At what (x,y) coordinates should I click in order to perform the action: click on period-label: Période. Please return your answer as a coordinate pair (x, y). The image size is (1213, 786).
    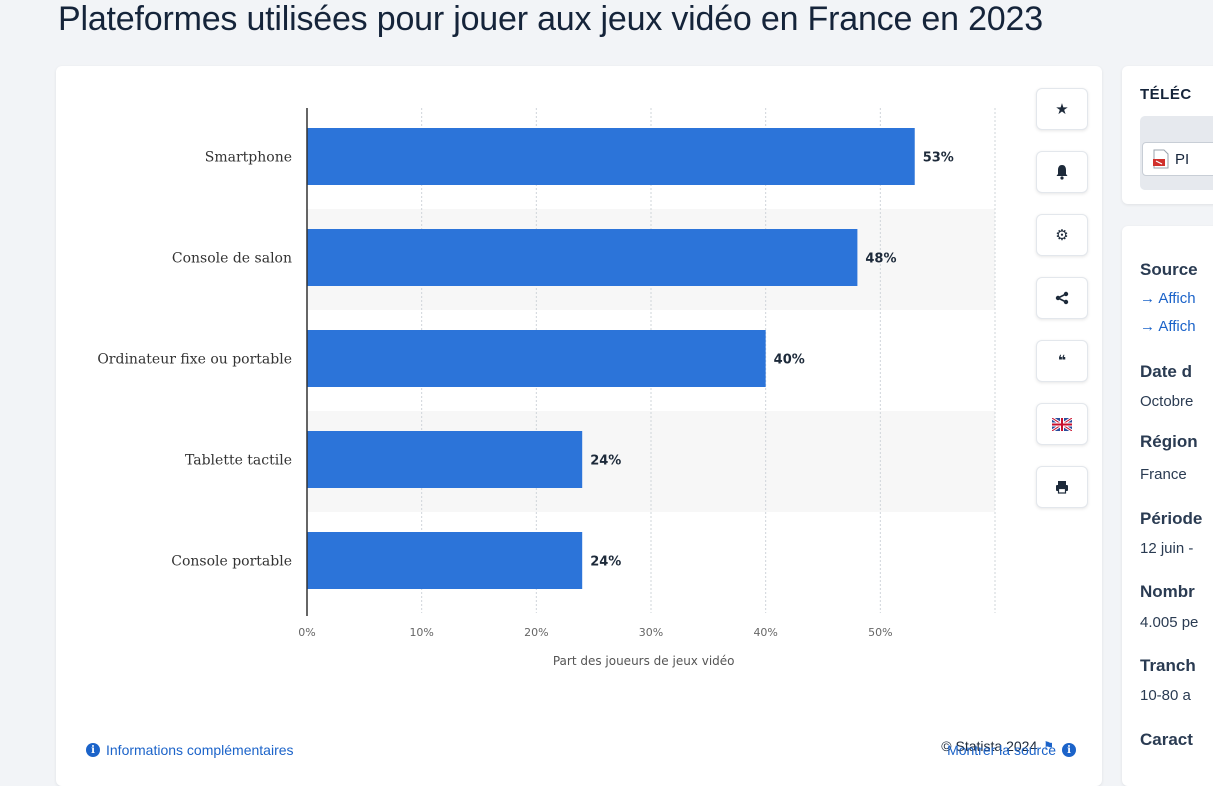
    Looking at the image, I should click on (1171, 518).